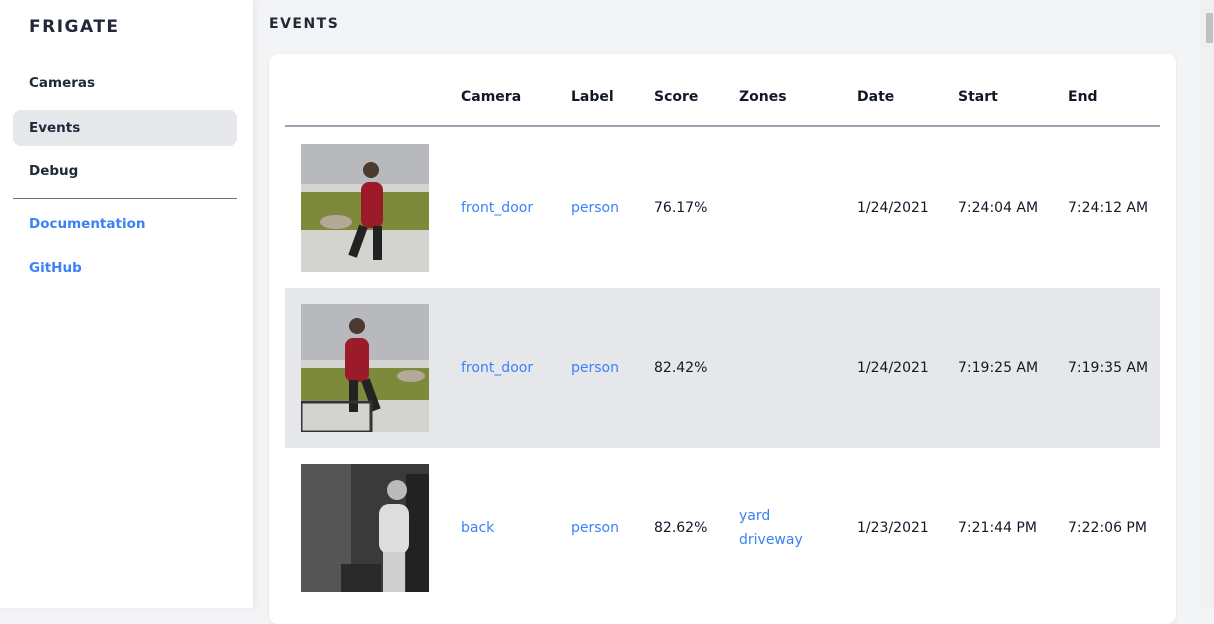 The image size is (1214, 624). What do you see at coordinates (125, 128) in the screenshot?
I see `sidebar-item-events: Events` at bounding box center [125, 128].